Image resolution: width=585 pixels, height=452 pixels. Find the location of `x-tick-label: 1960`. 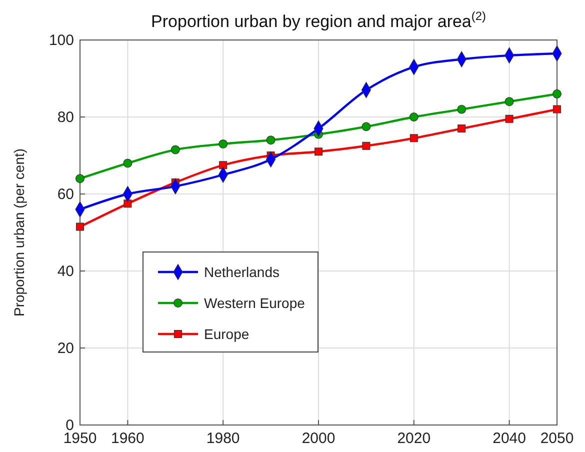

x-tick-label: 1960 is located at coordinates (127, 438).